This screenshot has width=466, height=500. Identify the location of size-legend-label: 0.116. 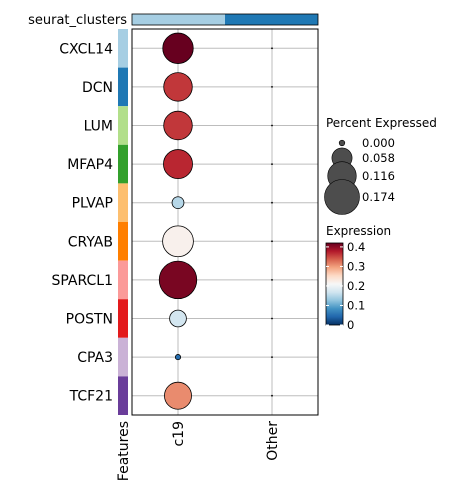
(378, 176).